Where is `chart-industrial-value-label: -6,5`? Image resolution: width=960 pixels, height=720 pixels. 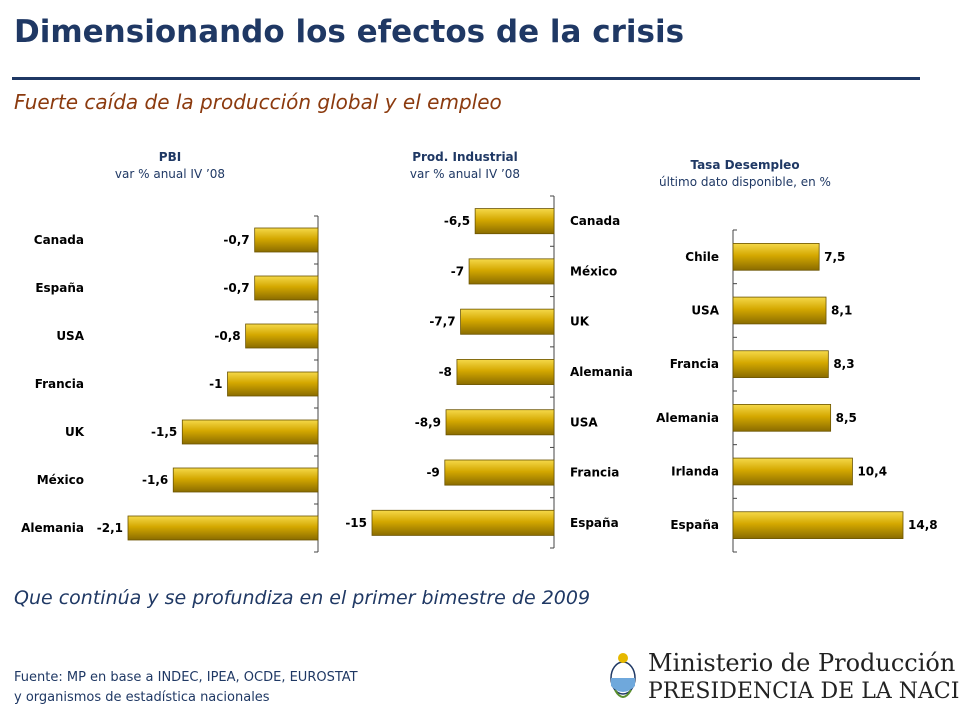 chart-industrial-value-label: -6,5 is located at coordinates (457, 221).